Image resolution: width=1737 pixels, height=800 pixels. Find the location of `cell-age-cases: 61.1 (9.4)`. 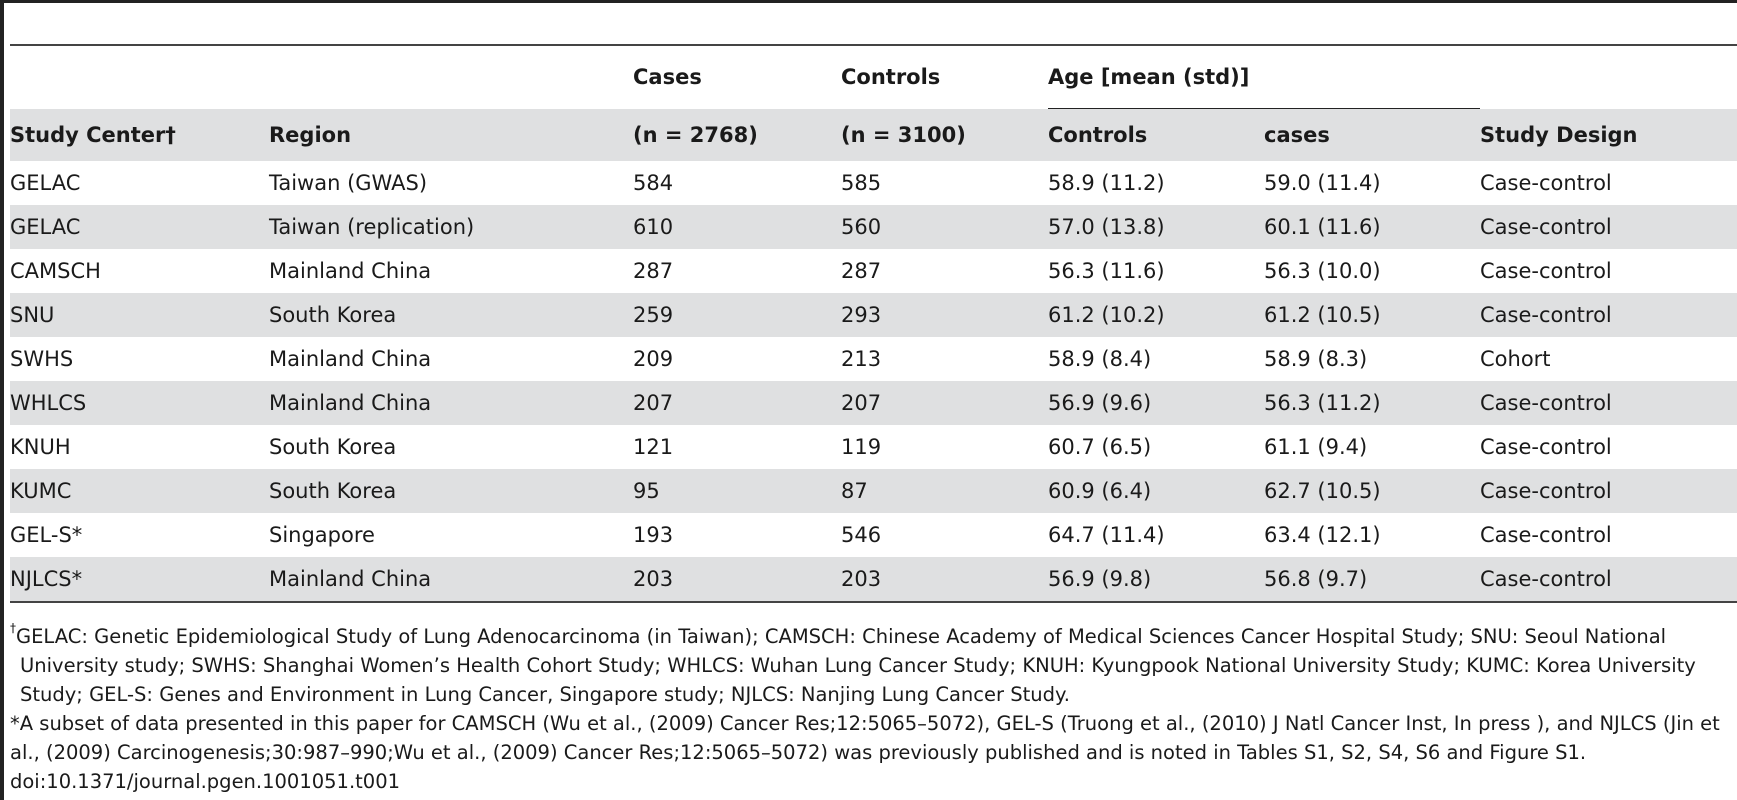

cell-age-cases: 61.1 (9.4) is located at coordinates (1316, 447).